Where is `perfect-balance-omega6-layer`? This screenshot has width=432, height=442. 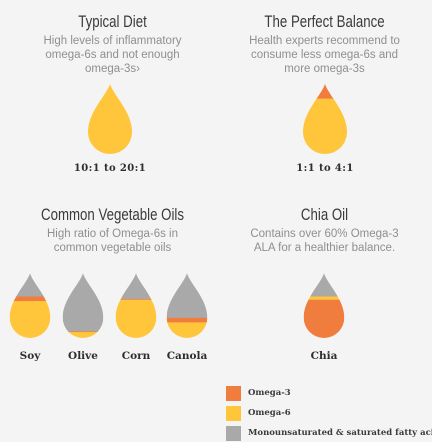
perfect-balance-omega6-layer is located at coordinates (325, 126).